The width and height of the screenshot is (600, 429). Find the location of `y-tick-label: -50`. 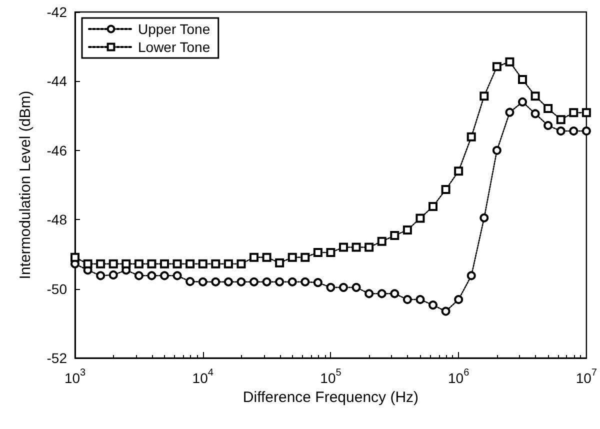

y-tick-label: -50 is located at coordinates (57, 288).